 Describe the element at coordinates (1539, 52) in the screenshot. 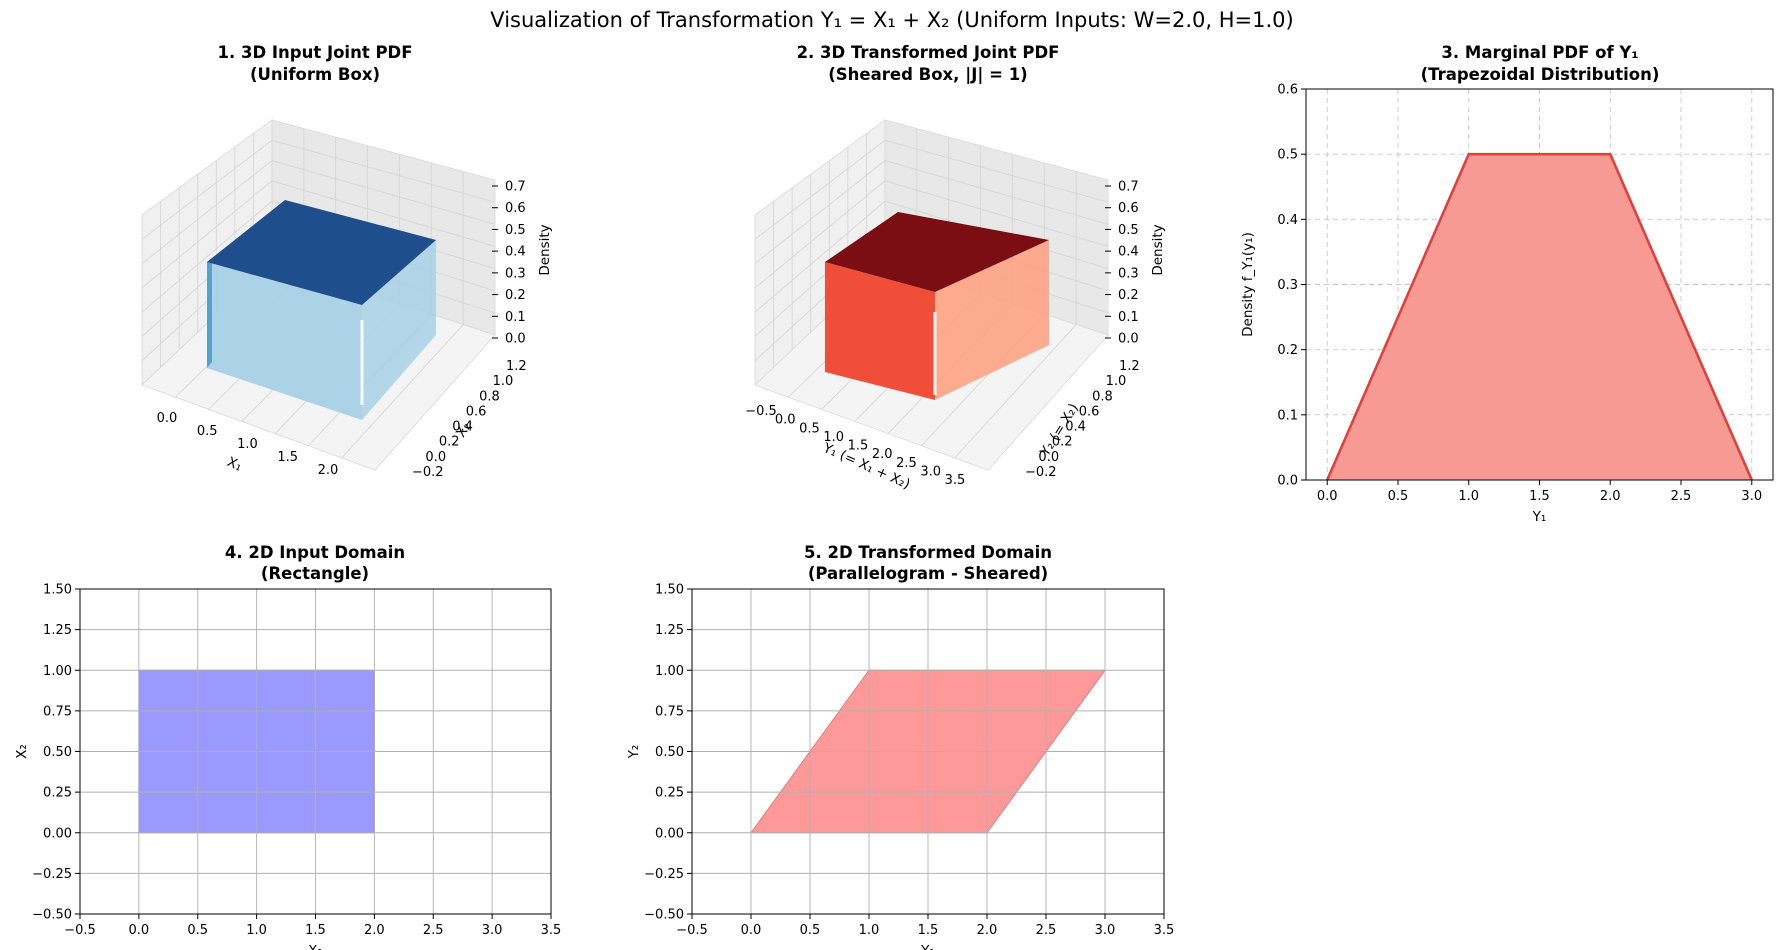

I see `panel3-title-line1: 3. Marginal PDF of Y₁` at that location.